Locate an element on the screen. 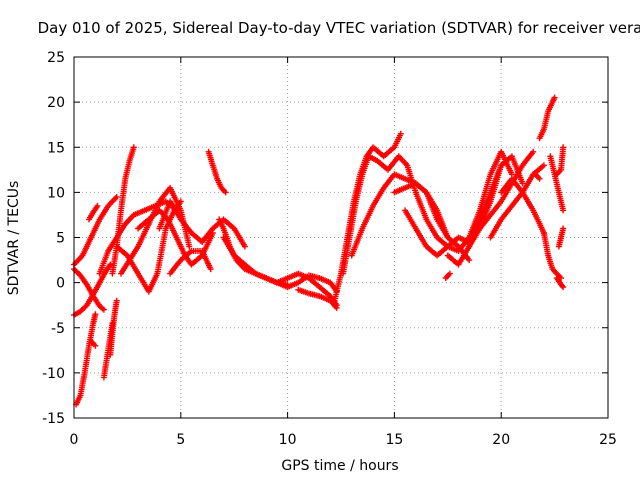  x-axis-label: GPS time / hours is located at coordinates (339, 466).